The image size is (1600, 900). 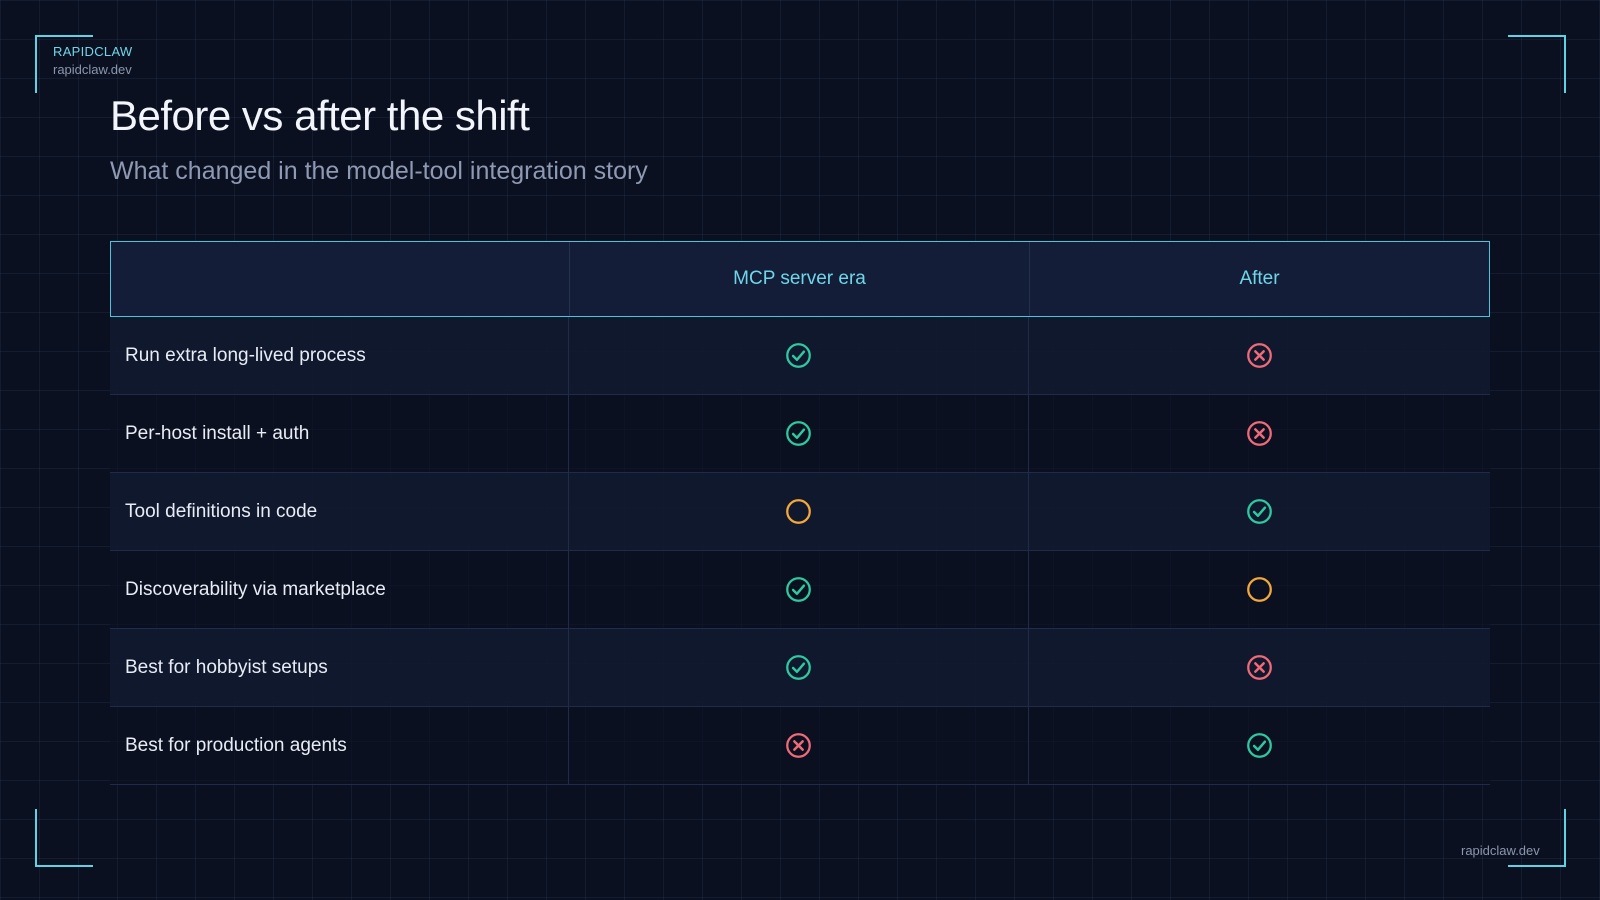 I want to click on column-header-after: After, so click(x=1259, y=278).